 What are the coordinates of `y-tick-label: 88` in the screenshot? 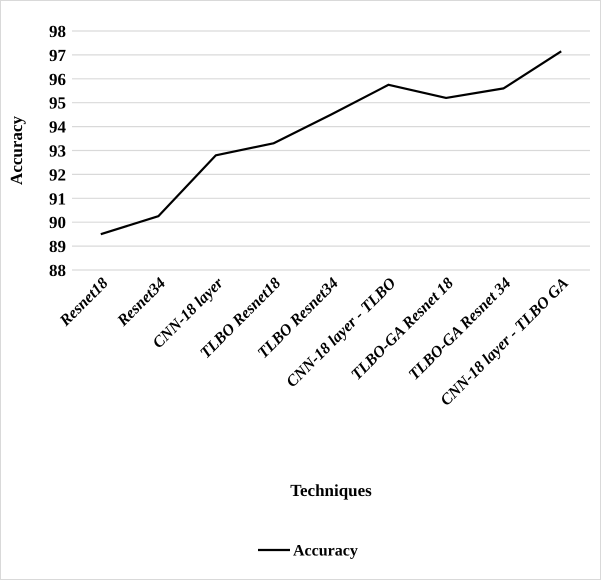 It's located at (57, 270).